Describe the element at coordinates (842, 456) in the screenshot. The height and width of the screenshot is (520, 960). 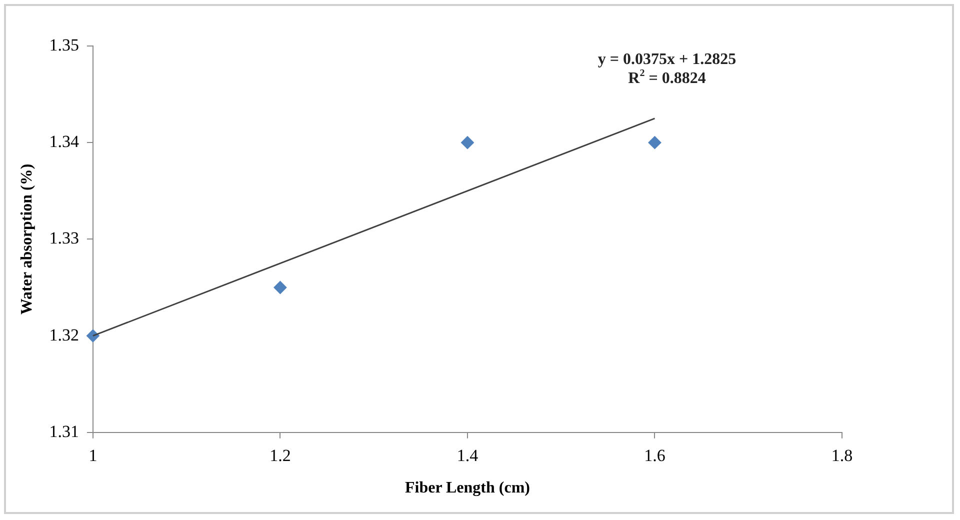
I see `x-tick-label: 1.8` at that location.